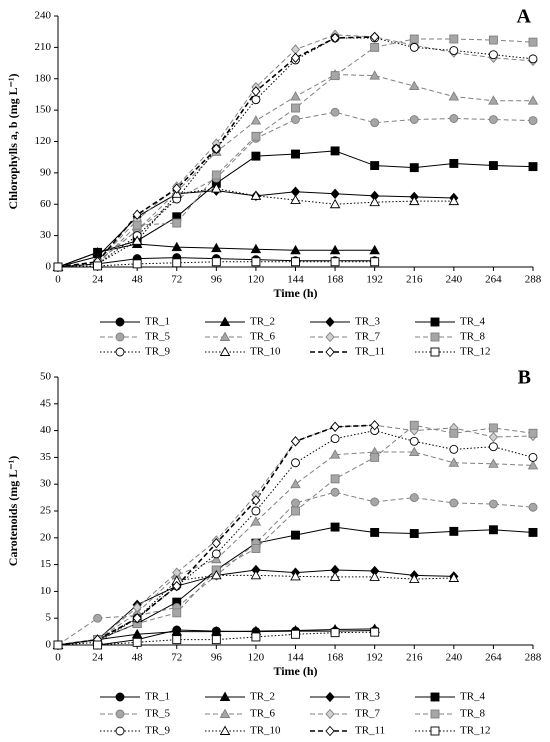 Image resolution: width=550 pixels, height=742 pixels. What do you see at coordinates (370, 731) in the screenshot?
I see `legend-label: TR_11` at bounding box center [370, 731].